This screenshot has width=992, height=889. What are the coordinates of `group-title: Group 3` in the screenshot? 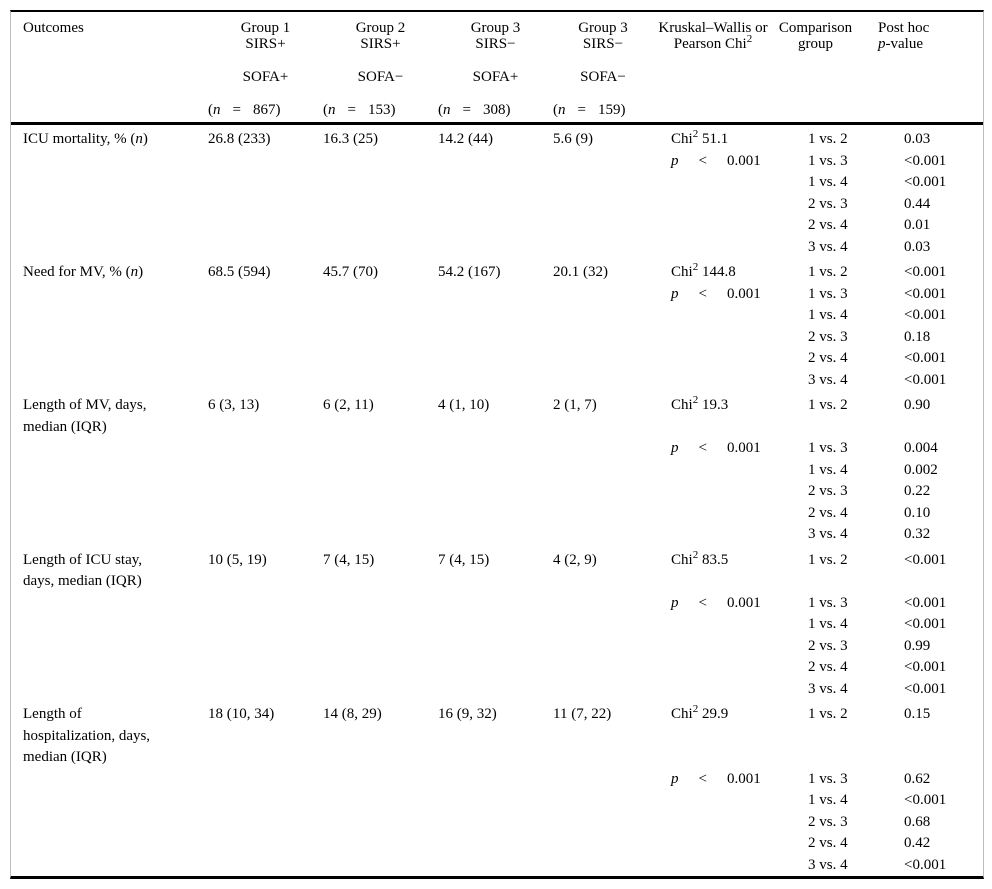 It's located at (495, 28).